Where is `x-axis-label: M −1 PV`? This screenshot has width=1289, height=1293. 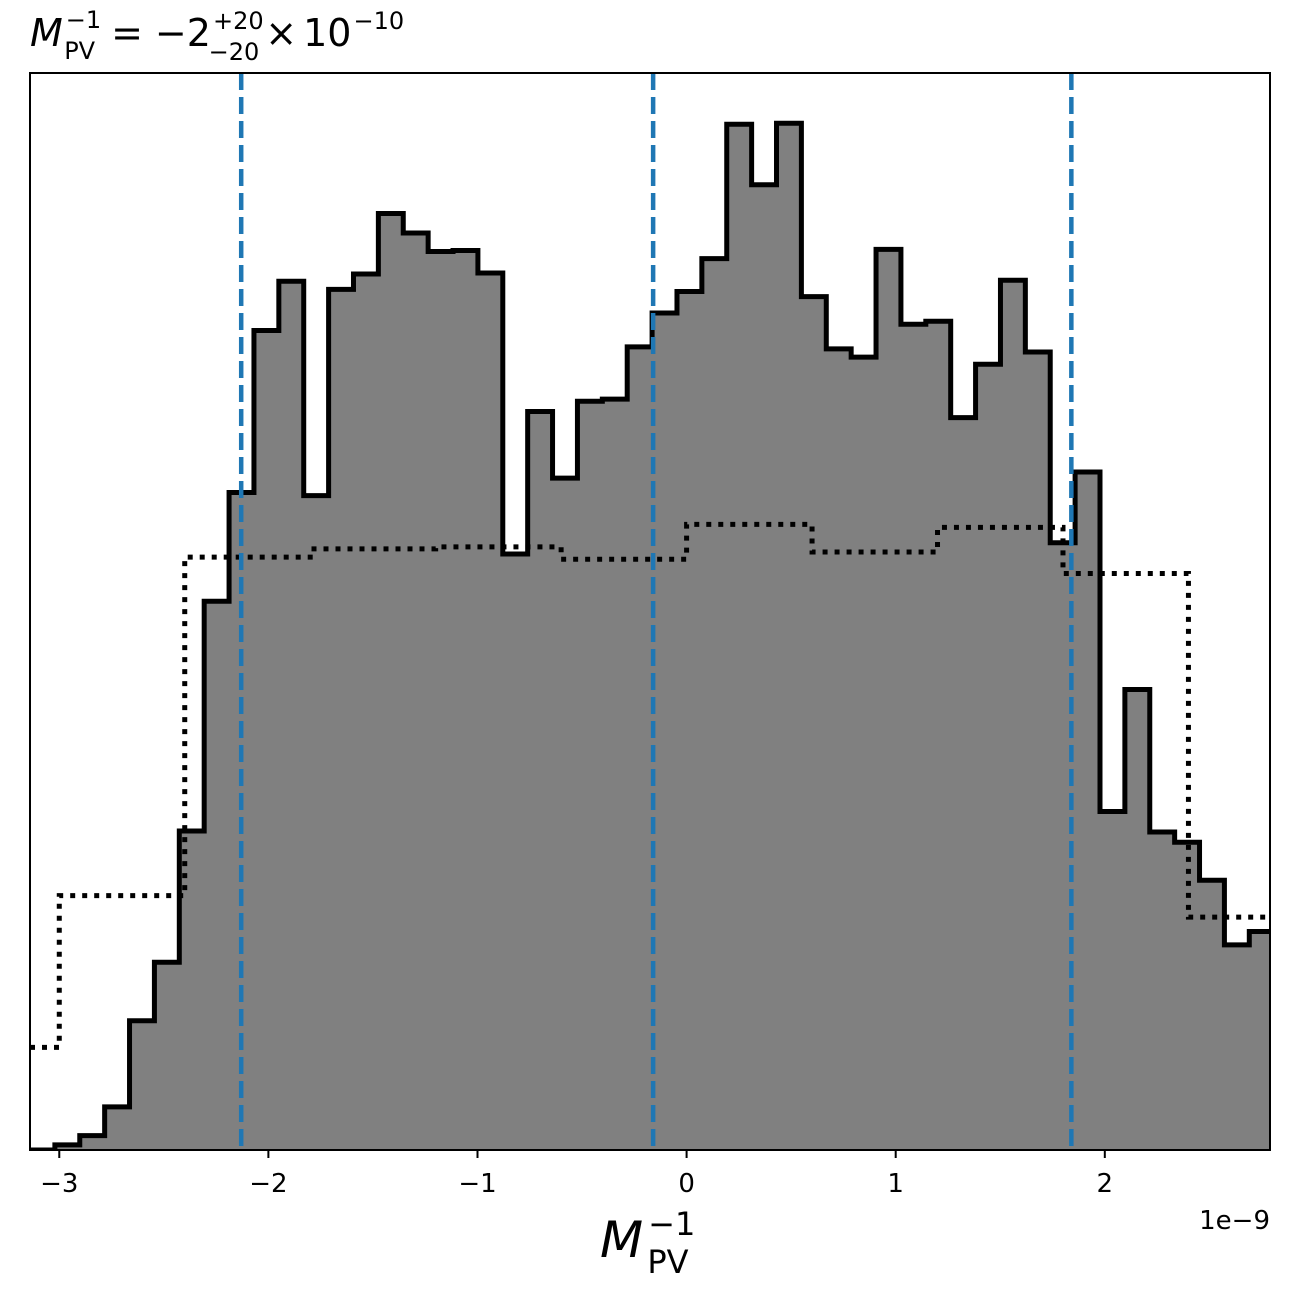
x-axis-label: M −1 PV is located at coordinates (647, 1243).